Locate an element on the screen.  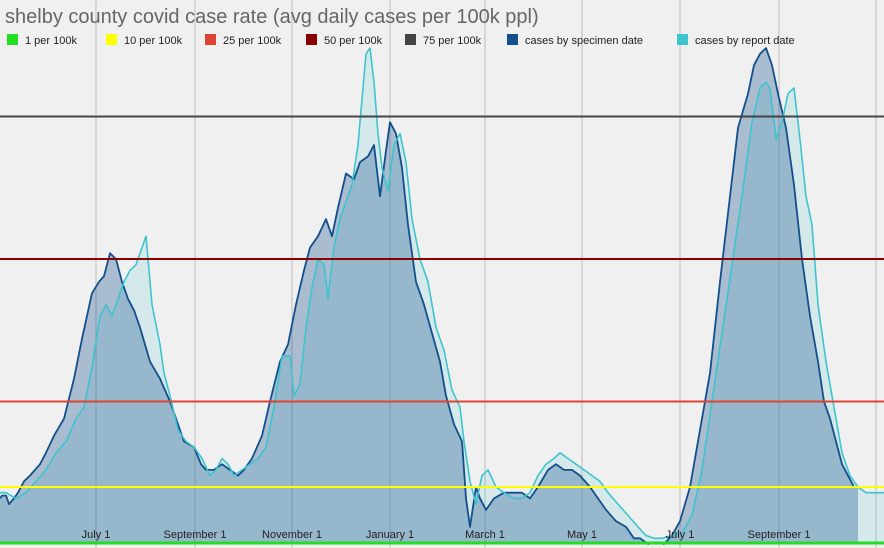
x-tick-label: November 1 is located at coordinates (292, 535).